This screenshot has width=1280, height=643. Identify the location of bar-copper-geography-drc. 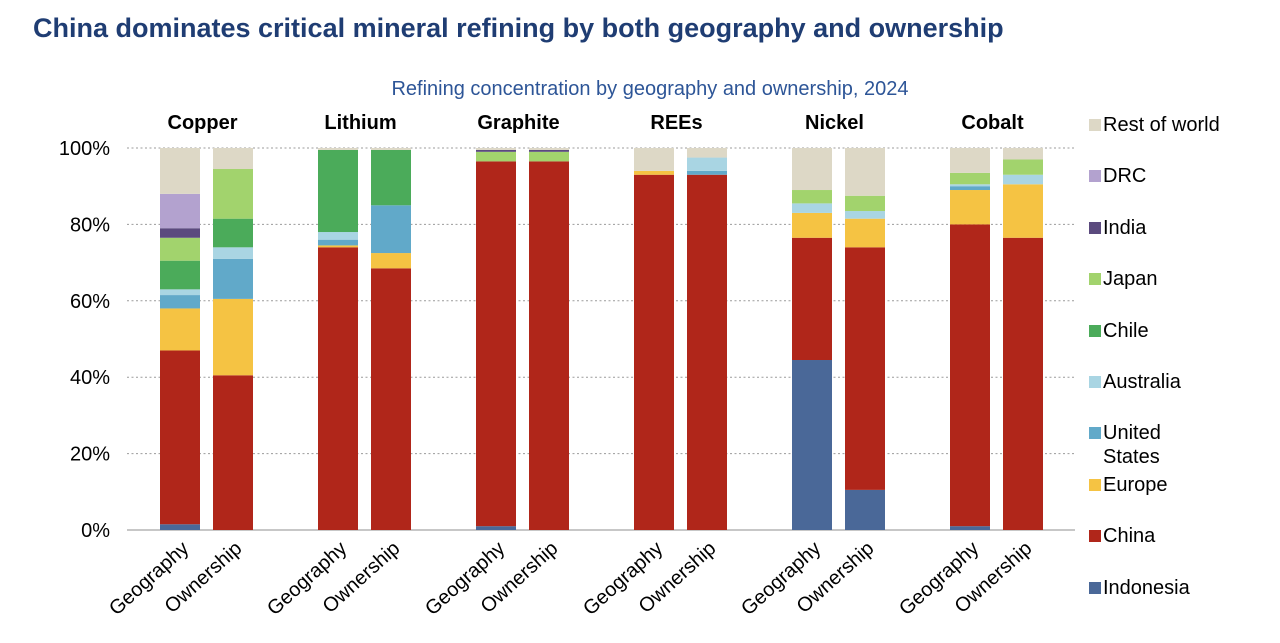
(180, 211).